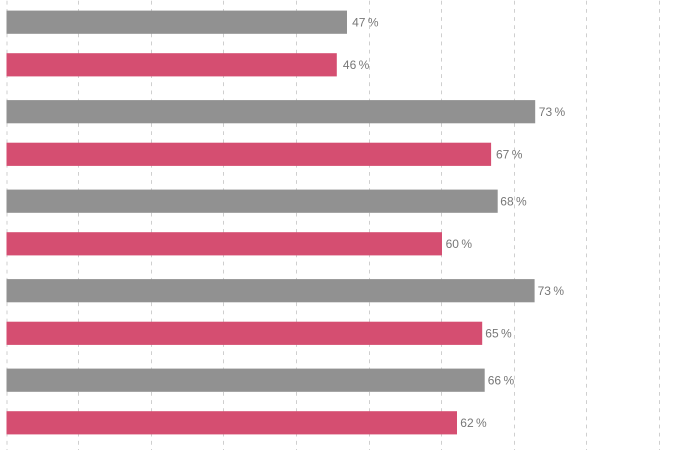 This screenshot has height=450, width=695. Describe the element at coordinates (498, 334) in the screenshot. I see `svg-text: 65 %` at that location.